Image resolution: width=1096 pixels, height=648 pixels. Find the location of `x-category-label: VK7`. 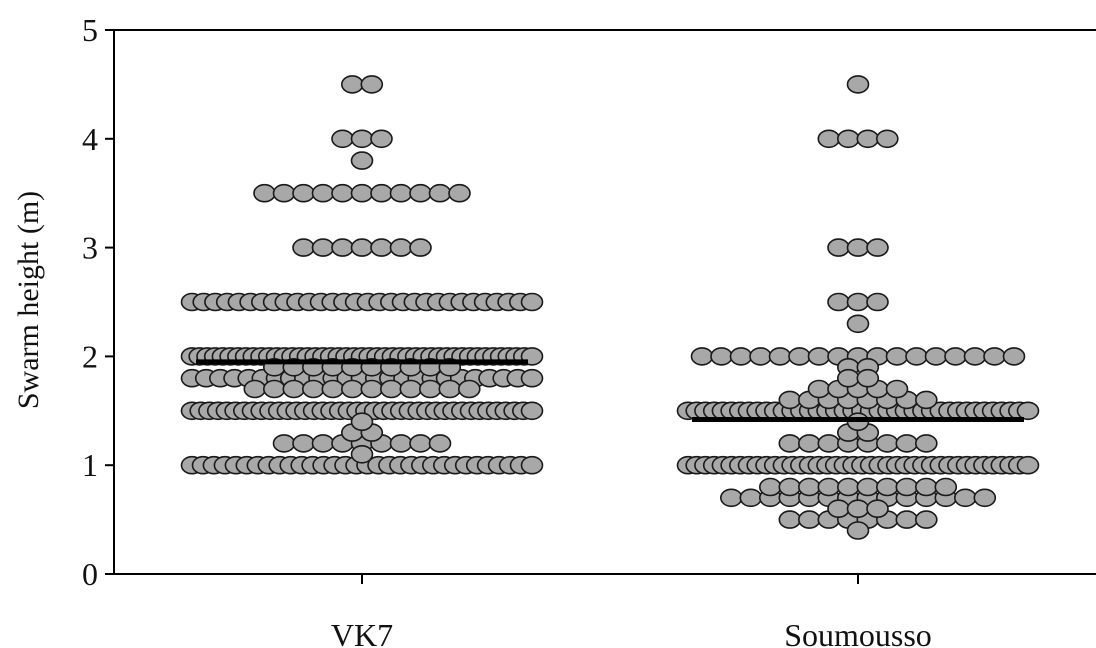

x-category-label: VK7 is located at coordinates (362, 632).